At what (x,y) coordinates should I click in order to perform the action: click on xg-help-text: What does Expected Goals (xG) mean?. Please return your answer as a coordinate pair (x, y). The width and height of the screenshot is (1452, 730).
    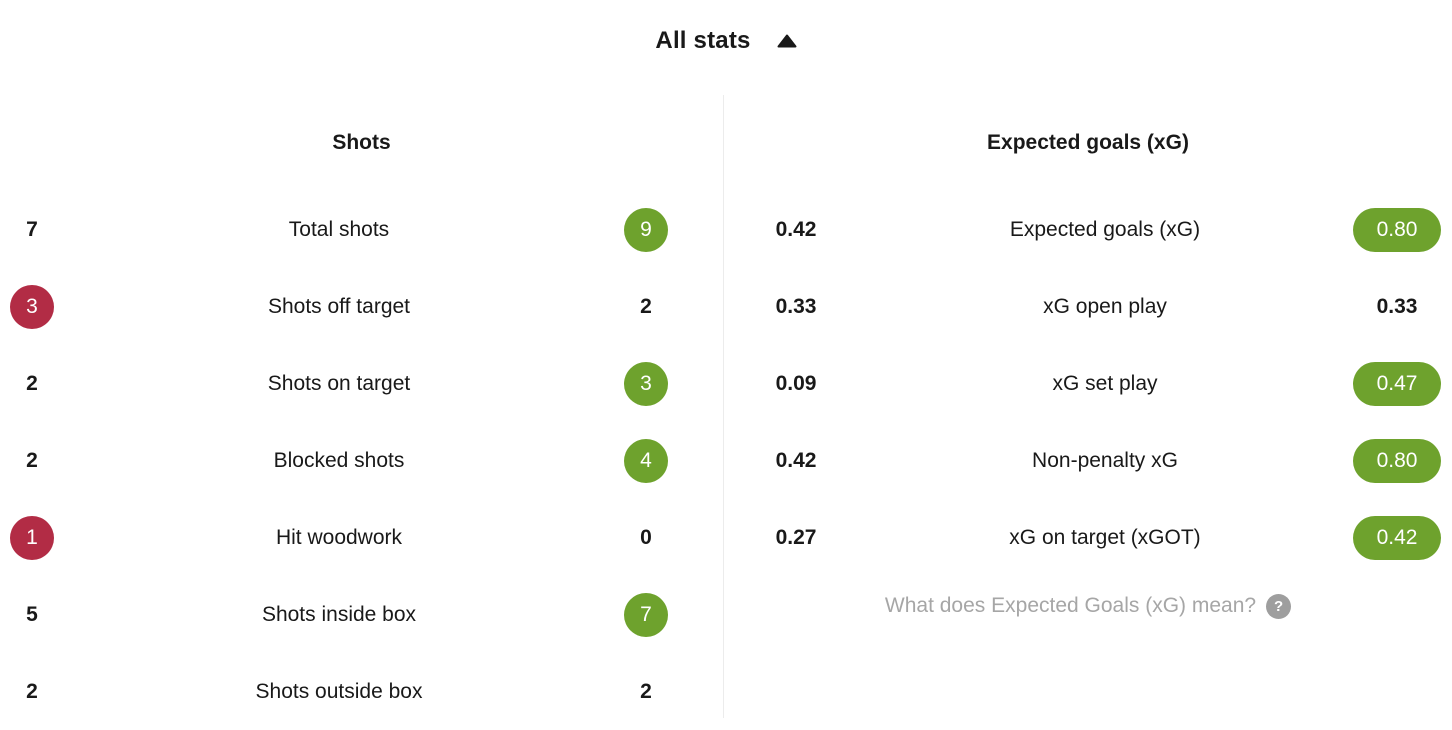
    Looking at the image, I should click on (1070, 605).